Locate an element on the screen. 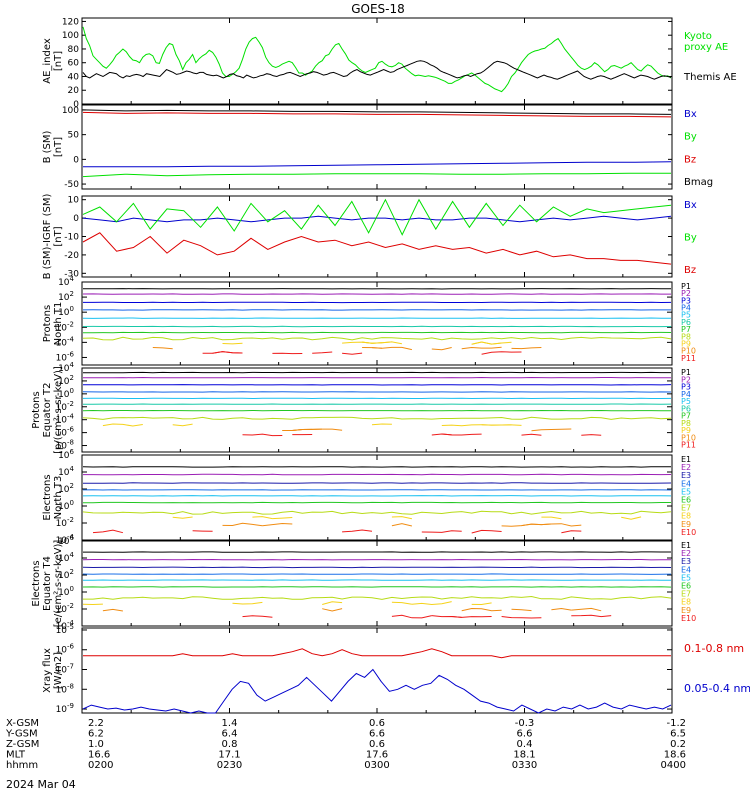 This screenshot has height=800, width=750. y-tick-label: 10⁻² is located at coordinates (65, 326).